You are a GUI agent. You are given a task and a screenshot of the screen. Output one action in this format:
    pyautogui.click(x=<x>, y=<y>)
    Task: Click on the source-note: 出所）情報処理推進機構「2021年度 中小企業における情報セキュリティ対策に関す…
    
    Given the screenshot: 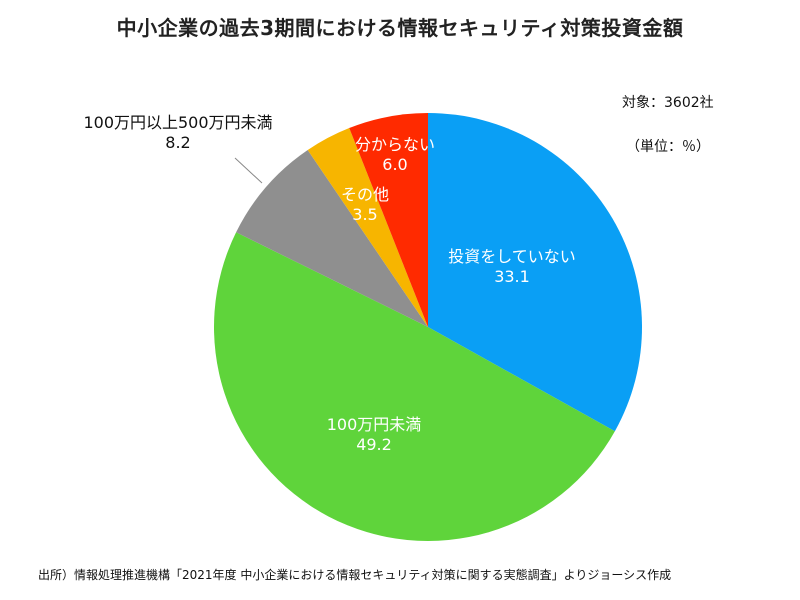 What is the action you would take?
    pyautogui.click(x=355, y=575)
    